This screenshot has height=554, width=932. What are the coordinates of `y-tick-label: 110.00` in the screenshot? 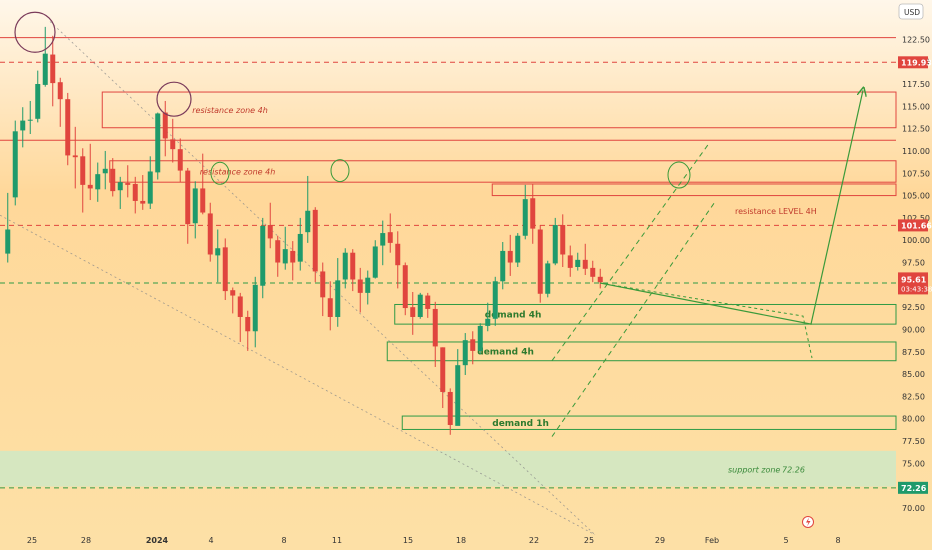 It's located at (916, 151).